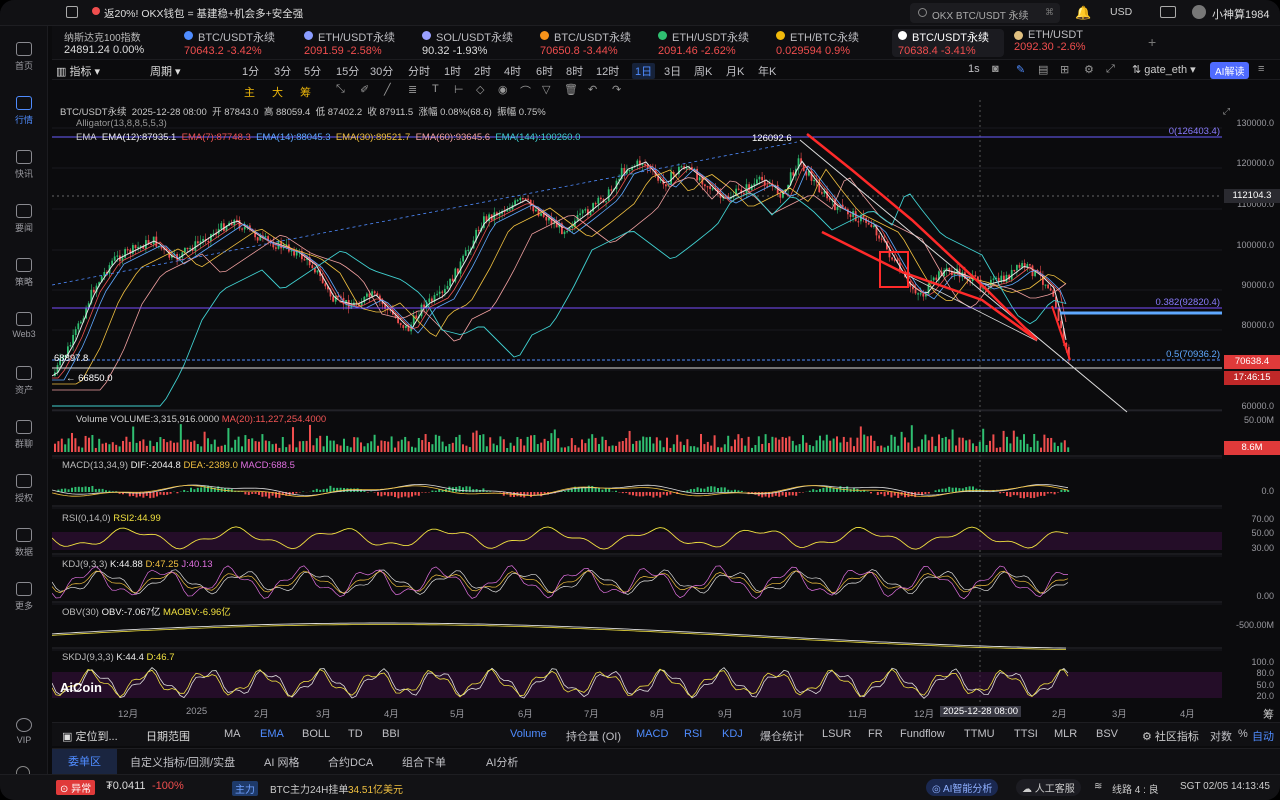  What do you see at coordinates (595, 43) in the screenshot?
I see `ticker-item: BTC/USDT永续 70650.8 -3.44%` at bounding box center [595, 43].